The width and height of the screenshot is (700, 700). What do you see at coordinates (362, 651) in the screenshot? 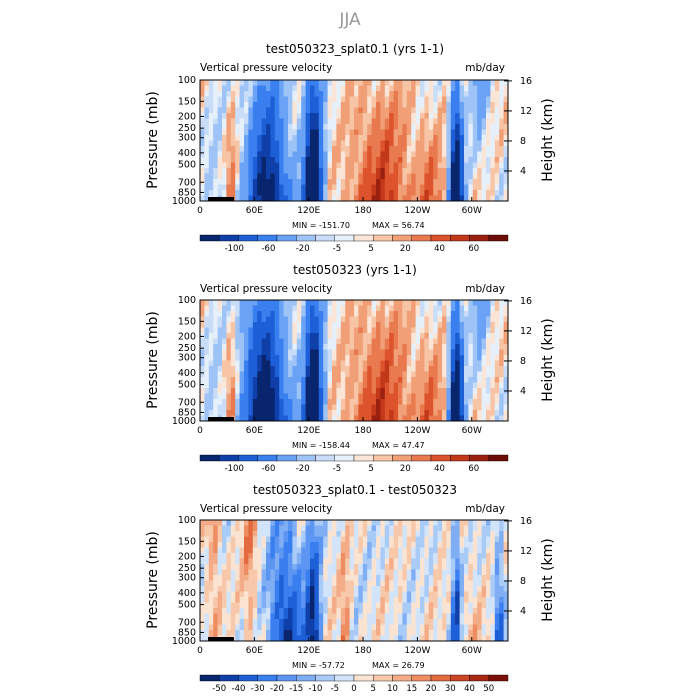
I see `x-tick-label: 180` at bounding box center [362, 651].